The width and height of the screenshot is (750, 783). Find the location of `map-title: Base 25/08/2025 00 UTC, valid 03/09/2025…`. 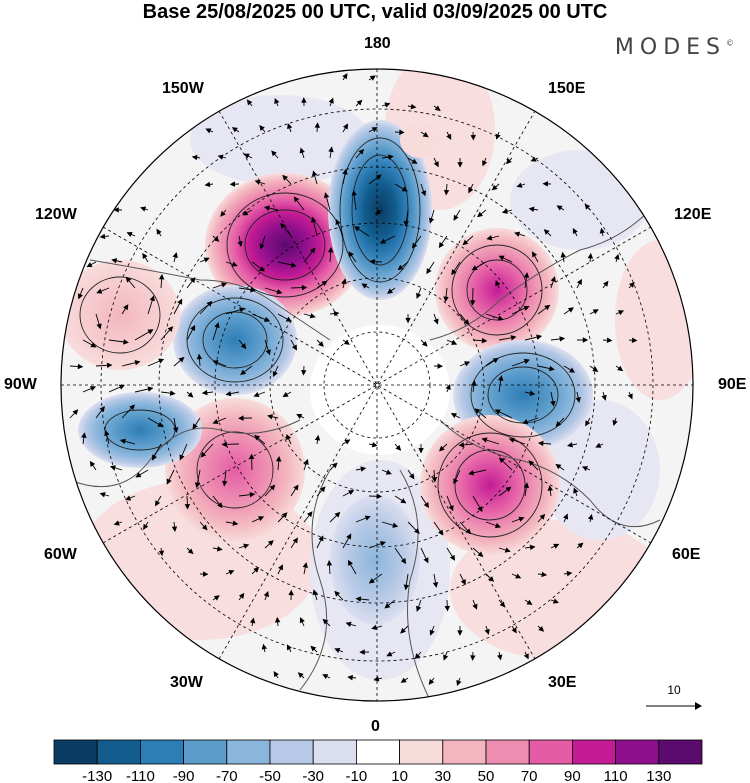

map-title: Base 25/08/2025 00 UTC, valid 03/09/2025… is located at coordinates (375, 12).